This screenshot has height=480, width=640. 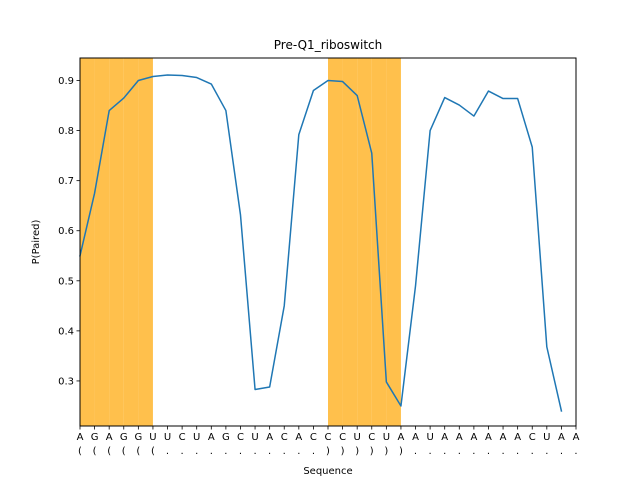 I want to click on y-tick-label: 0.3, so click(x=66, y=381).